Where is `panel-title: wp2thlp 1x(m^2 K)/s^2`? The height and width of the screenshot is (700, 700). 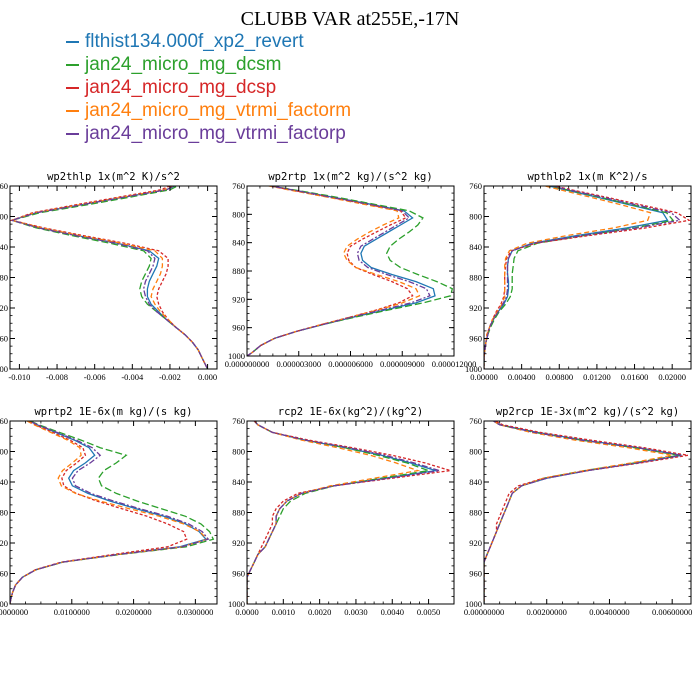
panel-title: wp2thlp 1x(m^2 K)/s^2 is located at coordinates (113, 177).